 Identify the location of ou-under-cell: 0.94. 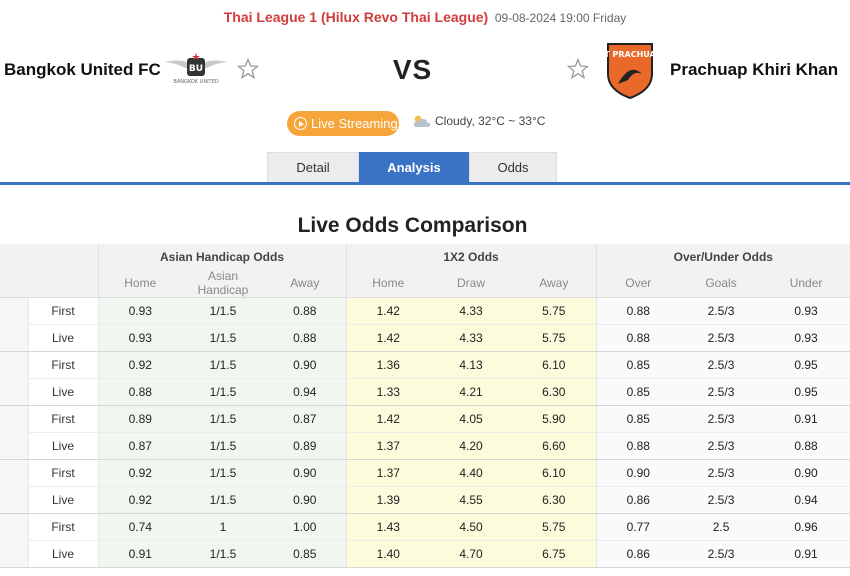
(806, 500).